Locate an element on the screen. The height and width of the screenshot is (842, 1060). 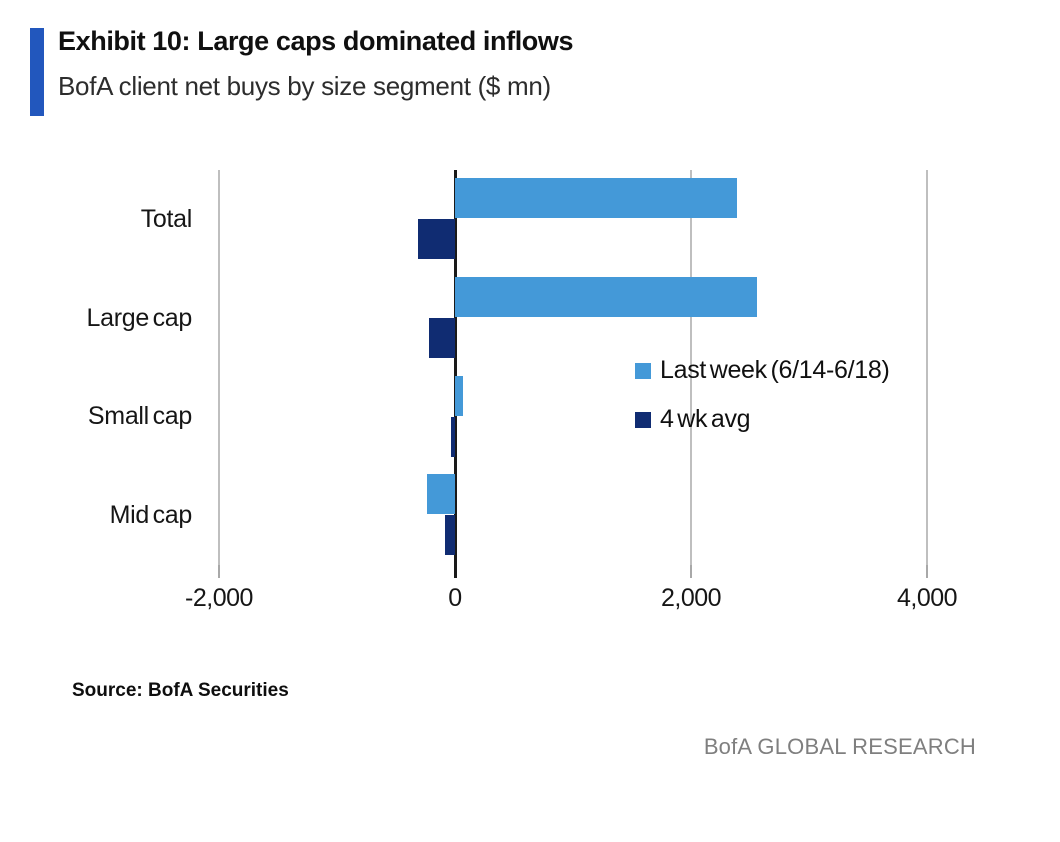
legend-item: Last week (6/14-6/18) is located at coordinates (762, 370).